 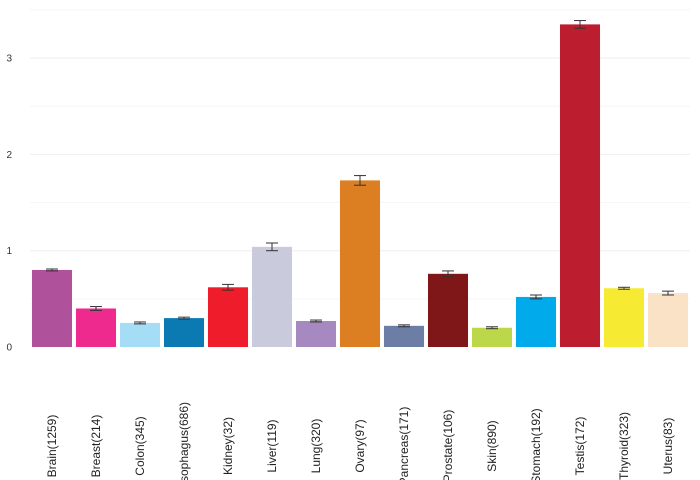 I want to click on y-tick-label: 0, so click(x=9, y=348).